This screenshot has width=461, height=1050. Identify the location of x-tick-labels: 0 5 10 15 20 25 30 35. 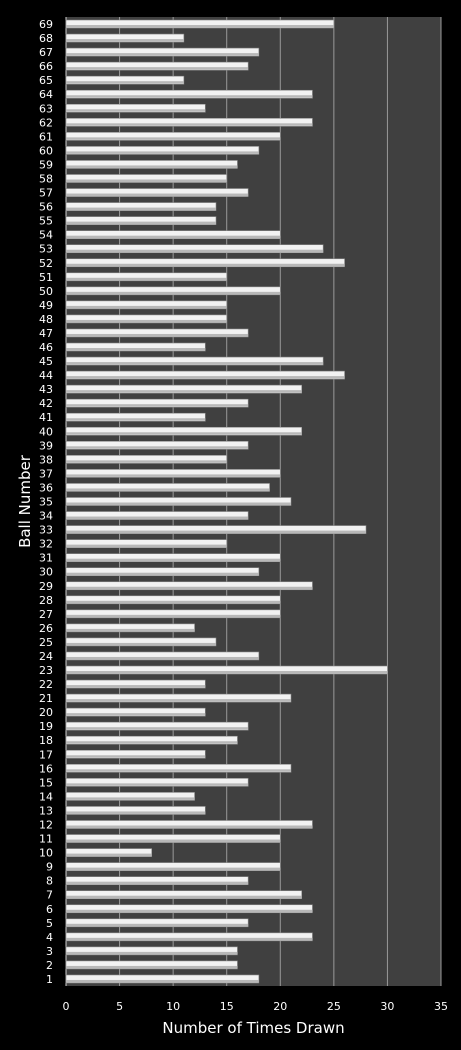
(256, 1006).